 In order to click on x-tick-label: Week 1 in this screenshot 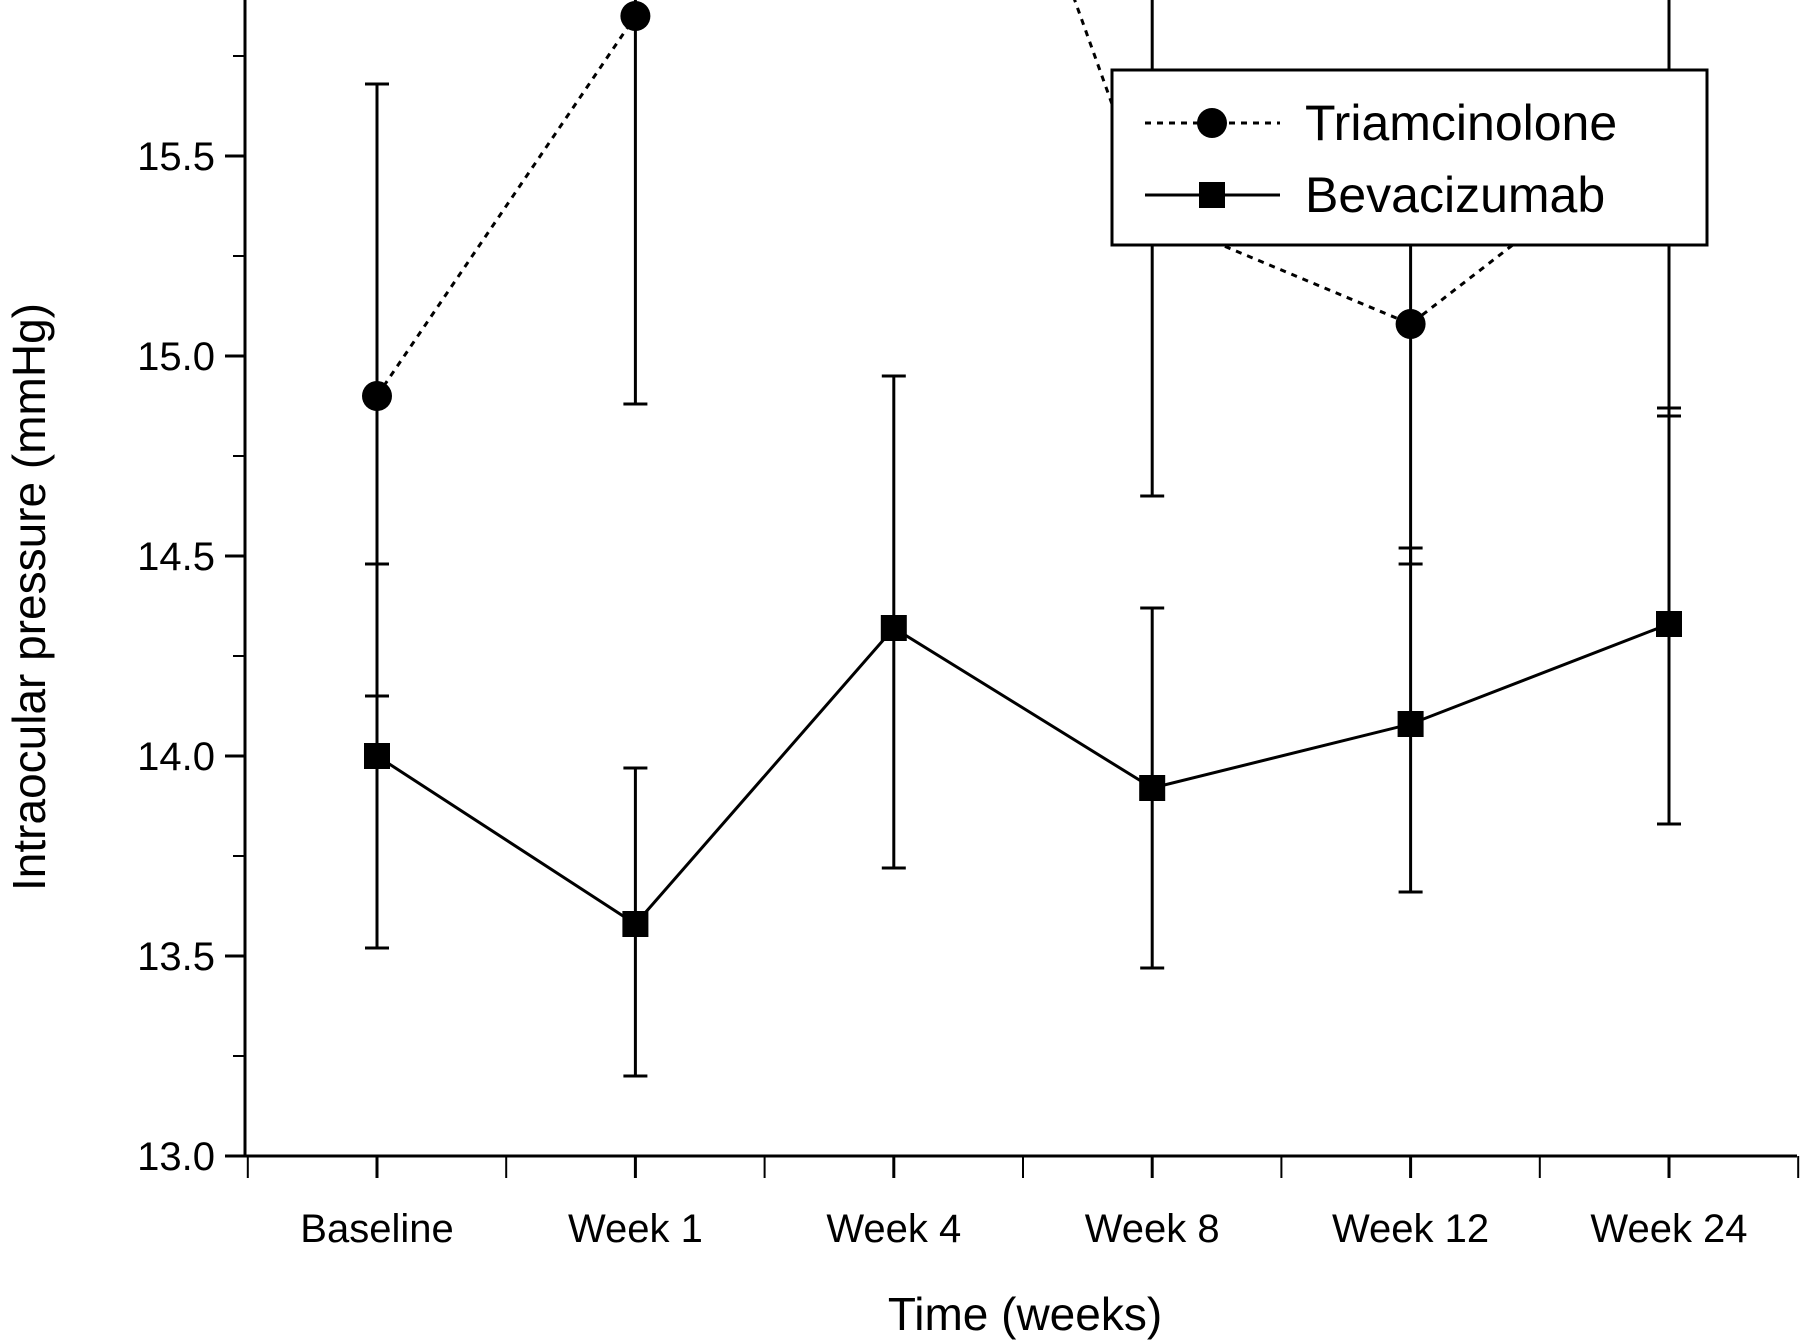, I will do `click(635, 1229)`.